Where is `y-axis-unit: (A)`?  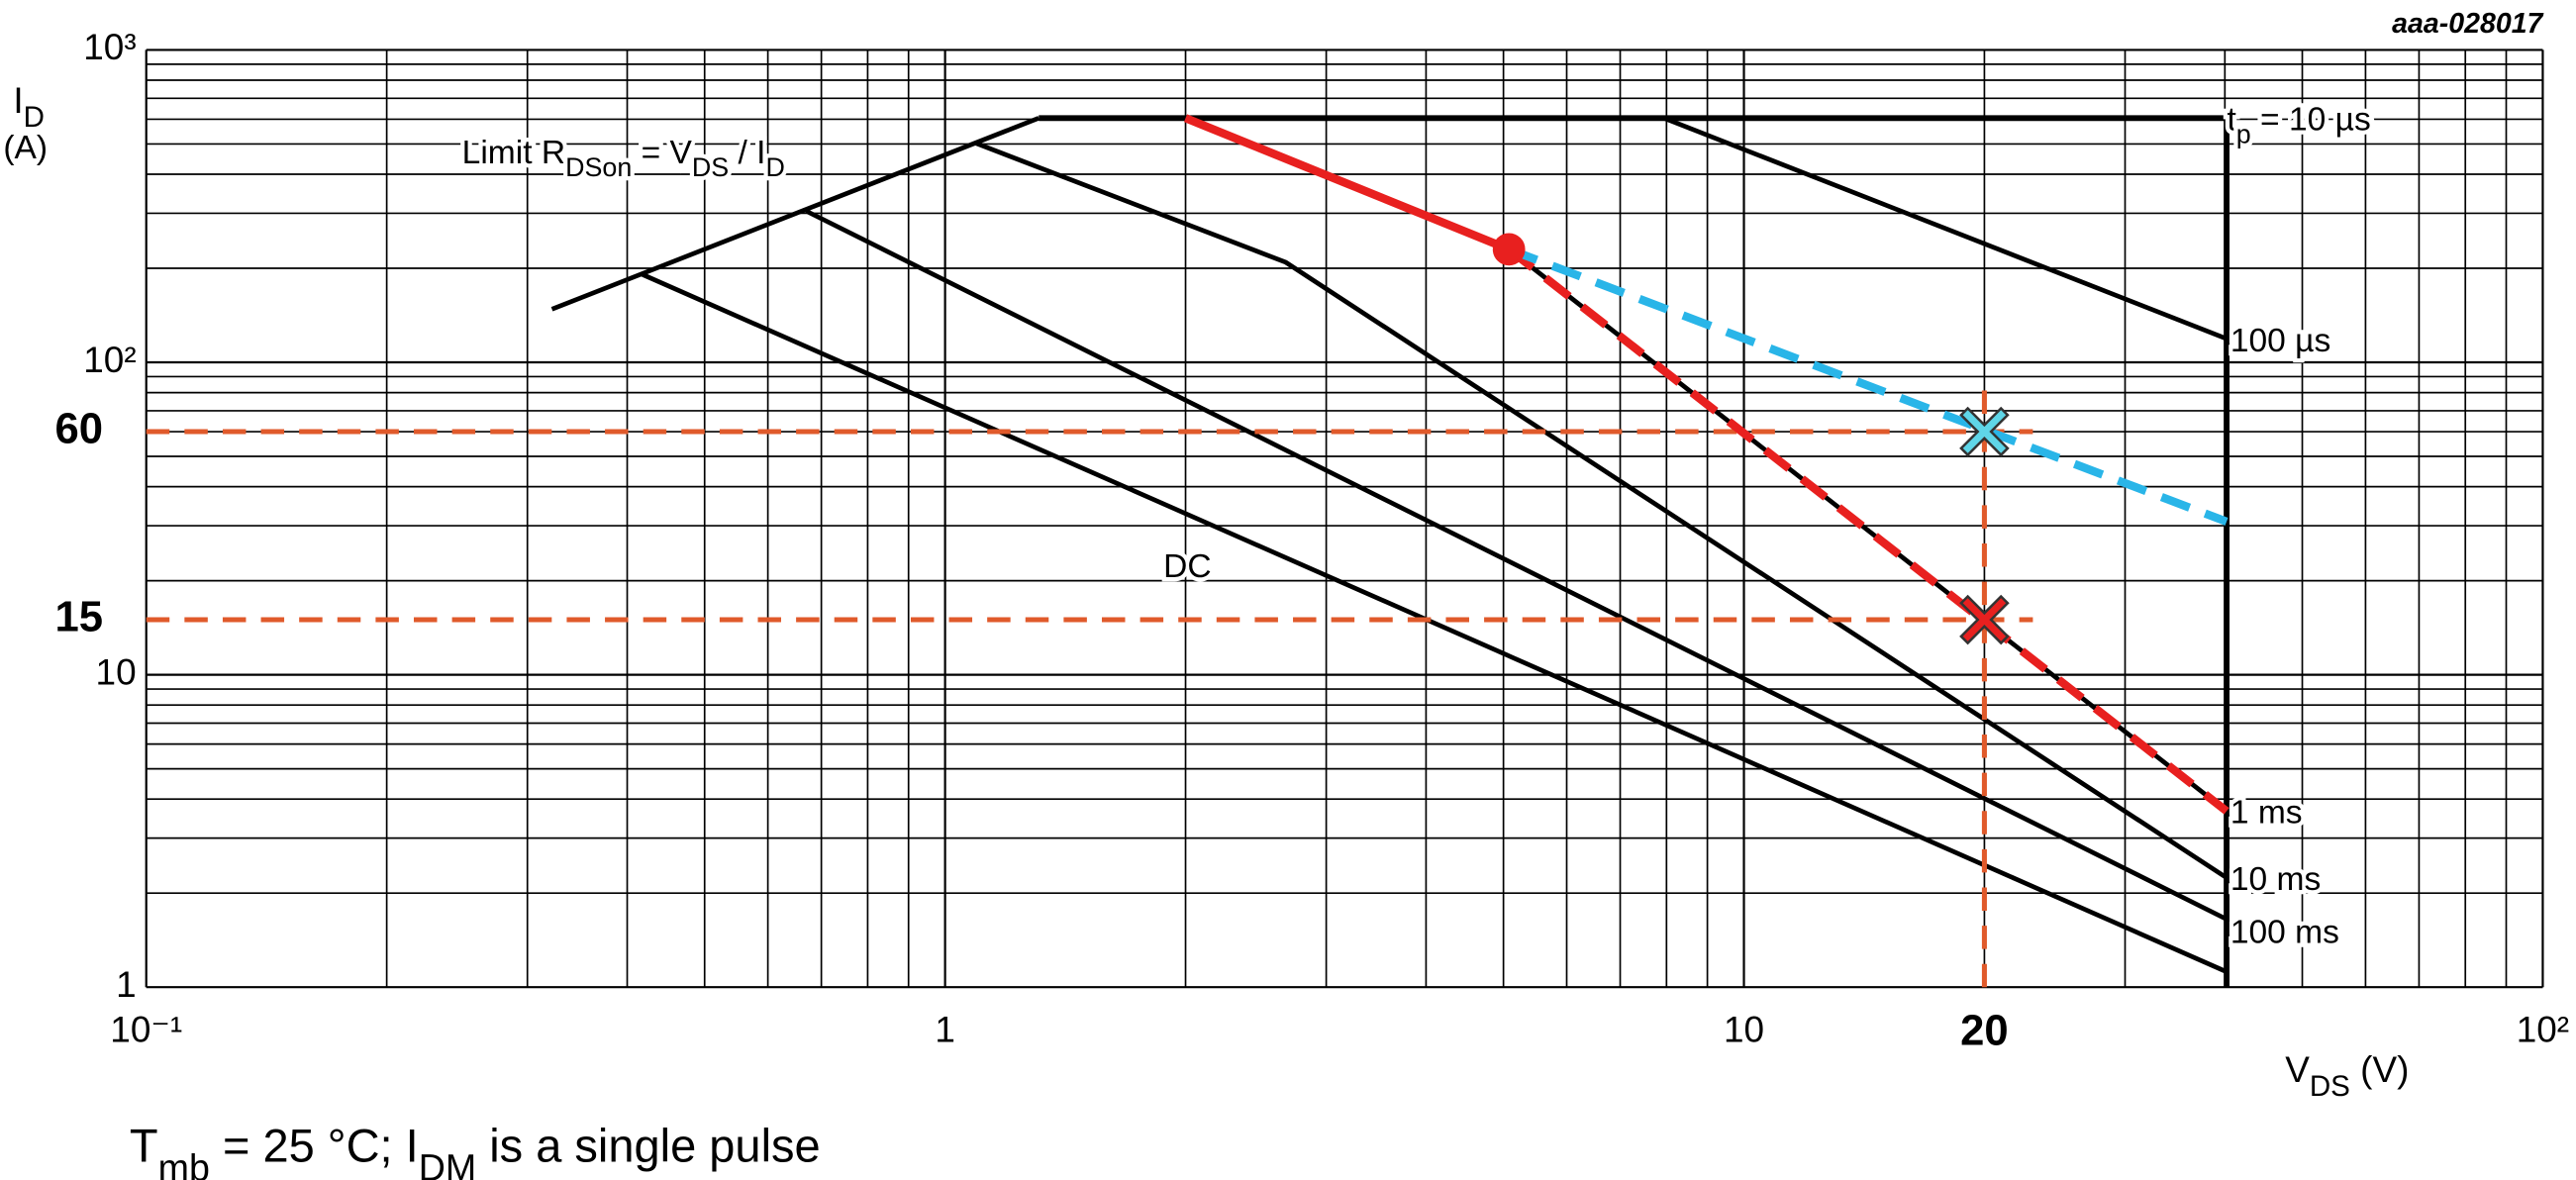 y-axis-unit: (A) is located at coordinates (26, 148).